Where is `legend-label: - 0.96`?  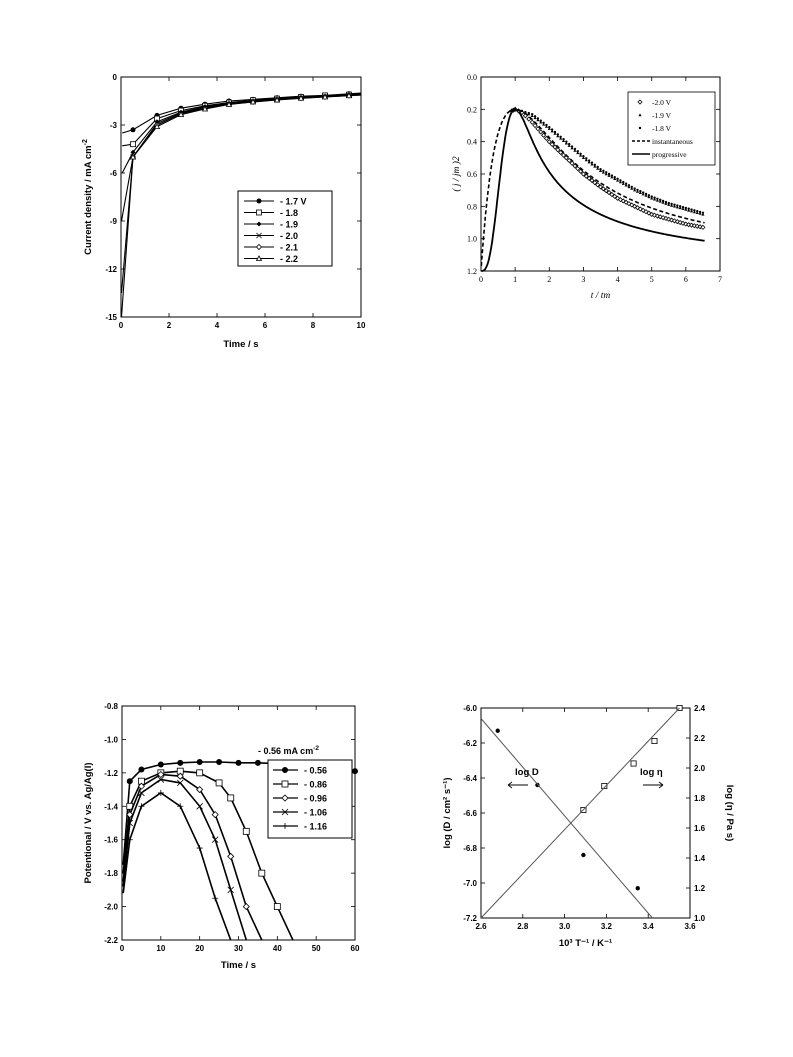
legend-label: - 0.96 is located at coordinates (315, 799).